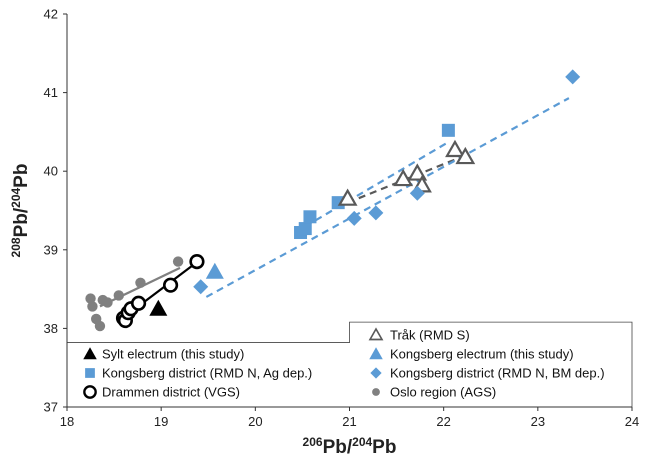 This screenshot has height=459, width=651. What do you see at coordinates (497, 373) in the screenshot?
I see `legend-label: Kongsberg district (RMD N, BM dep.)` at bounding box center [497, 373].